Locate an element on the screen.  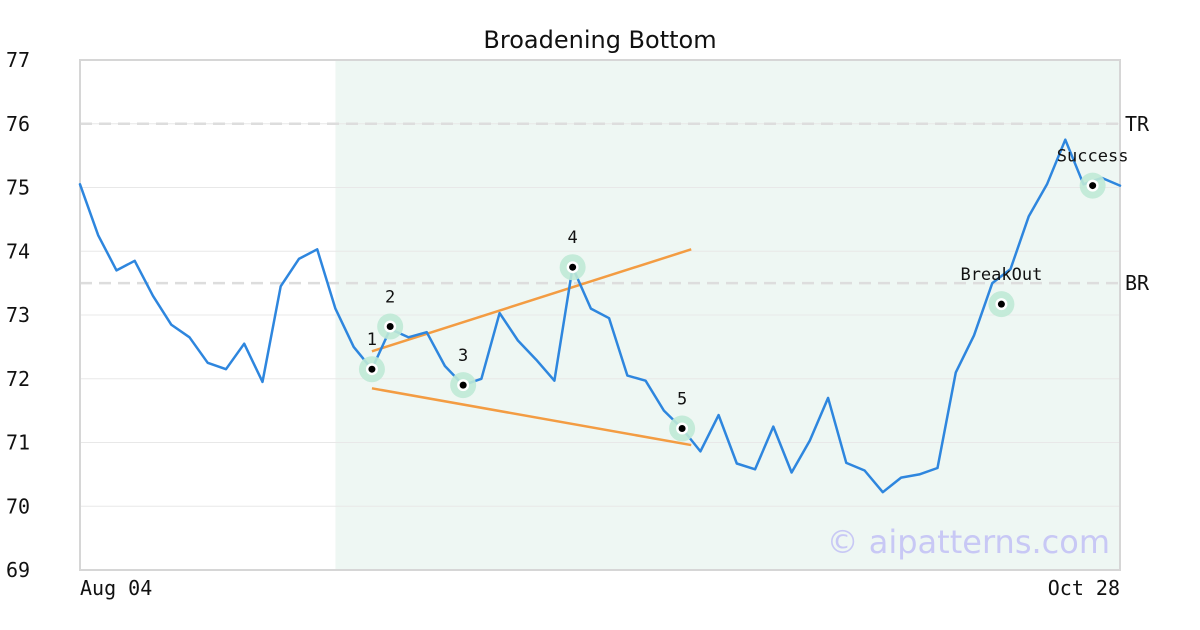
trendlines-layer is located at coordinates (531, 347).